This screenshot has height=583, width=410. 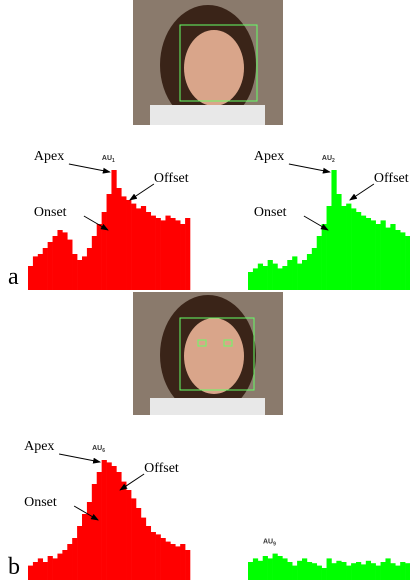 I want to click on panel-label: a, so click(x=13, y=277).